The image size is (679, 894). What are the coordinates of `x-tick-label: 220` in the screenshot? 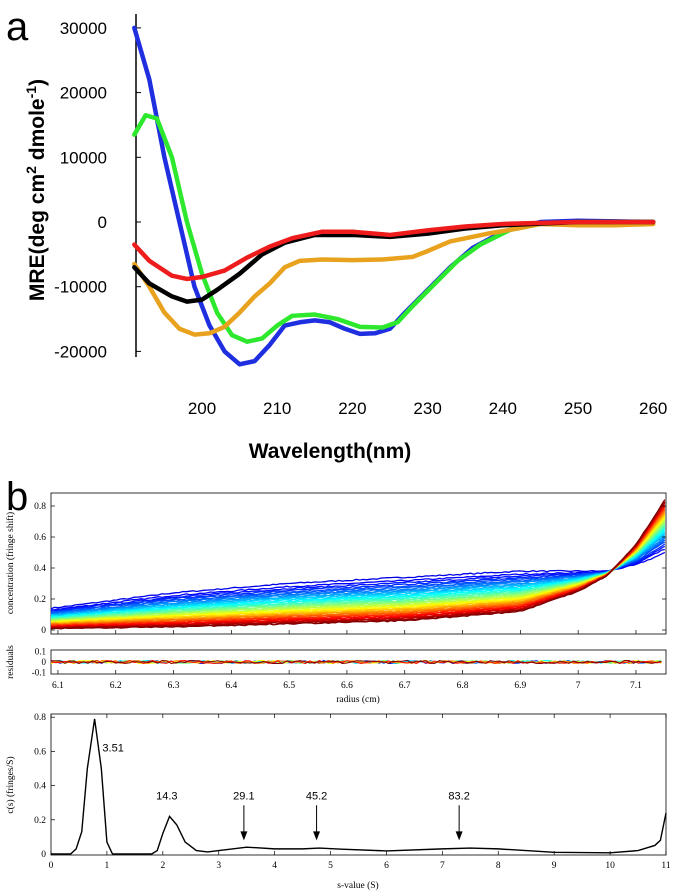 It's located at (352, 408).